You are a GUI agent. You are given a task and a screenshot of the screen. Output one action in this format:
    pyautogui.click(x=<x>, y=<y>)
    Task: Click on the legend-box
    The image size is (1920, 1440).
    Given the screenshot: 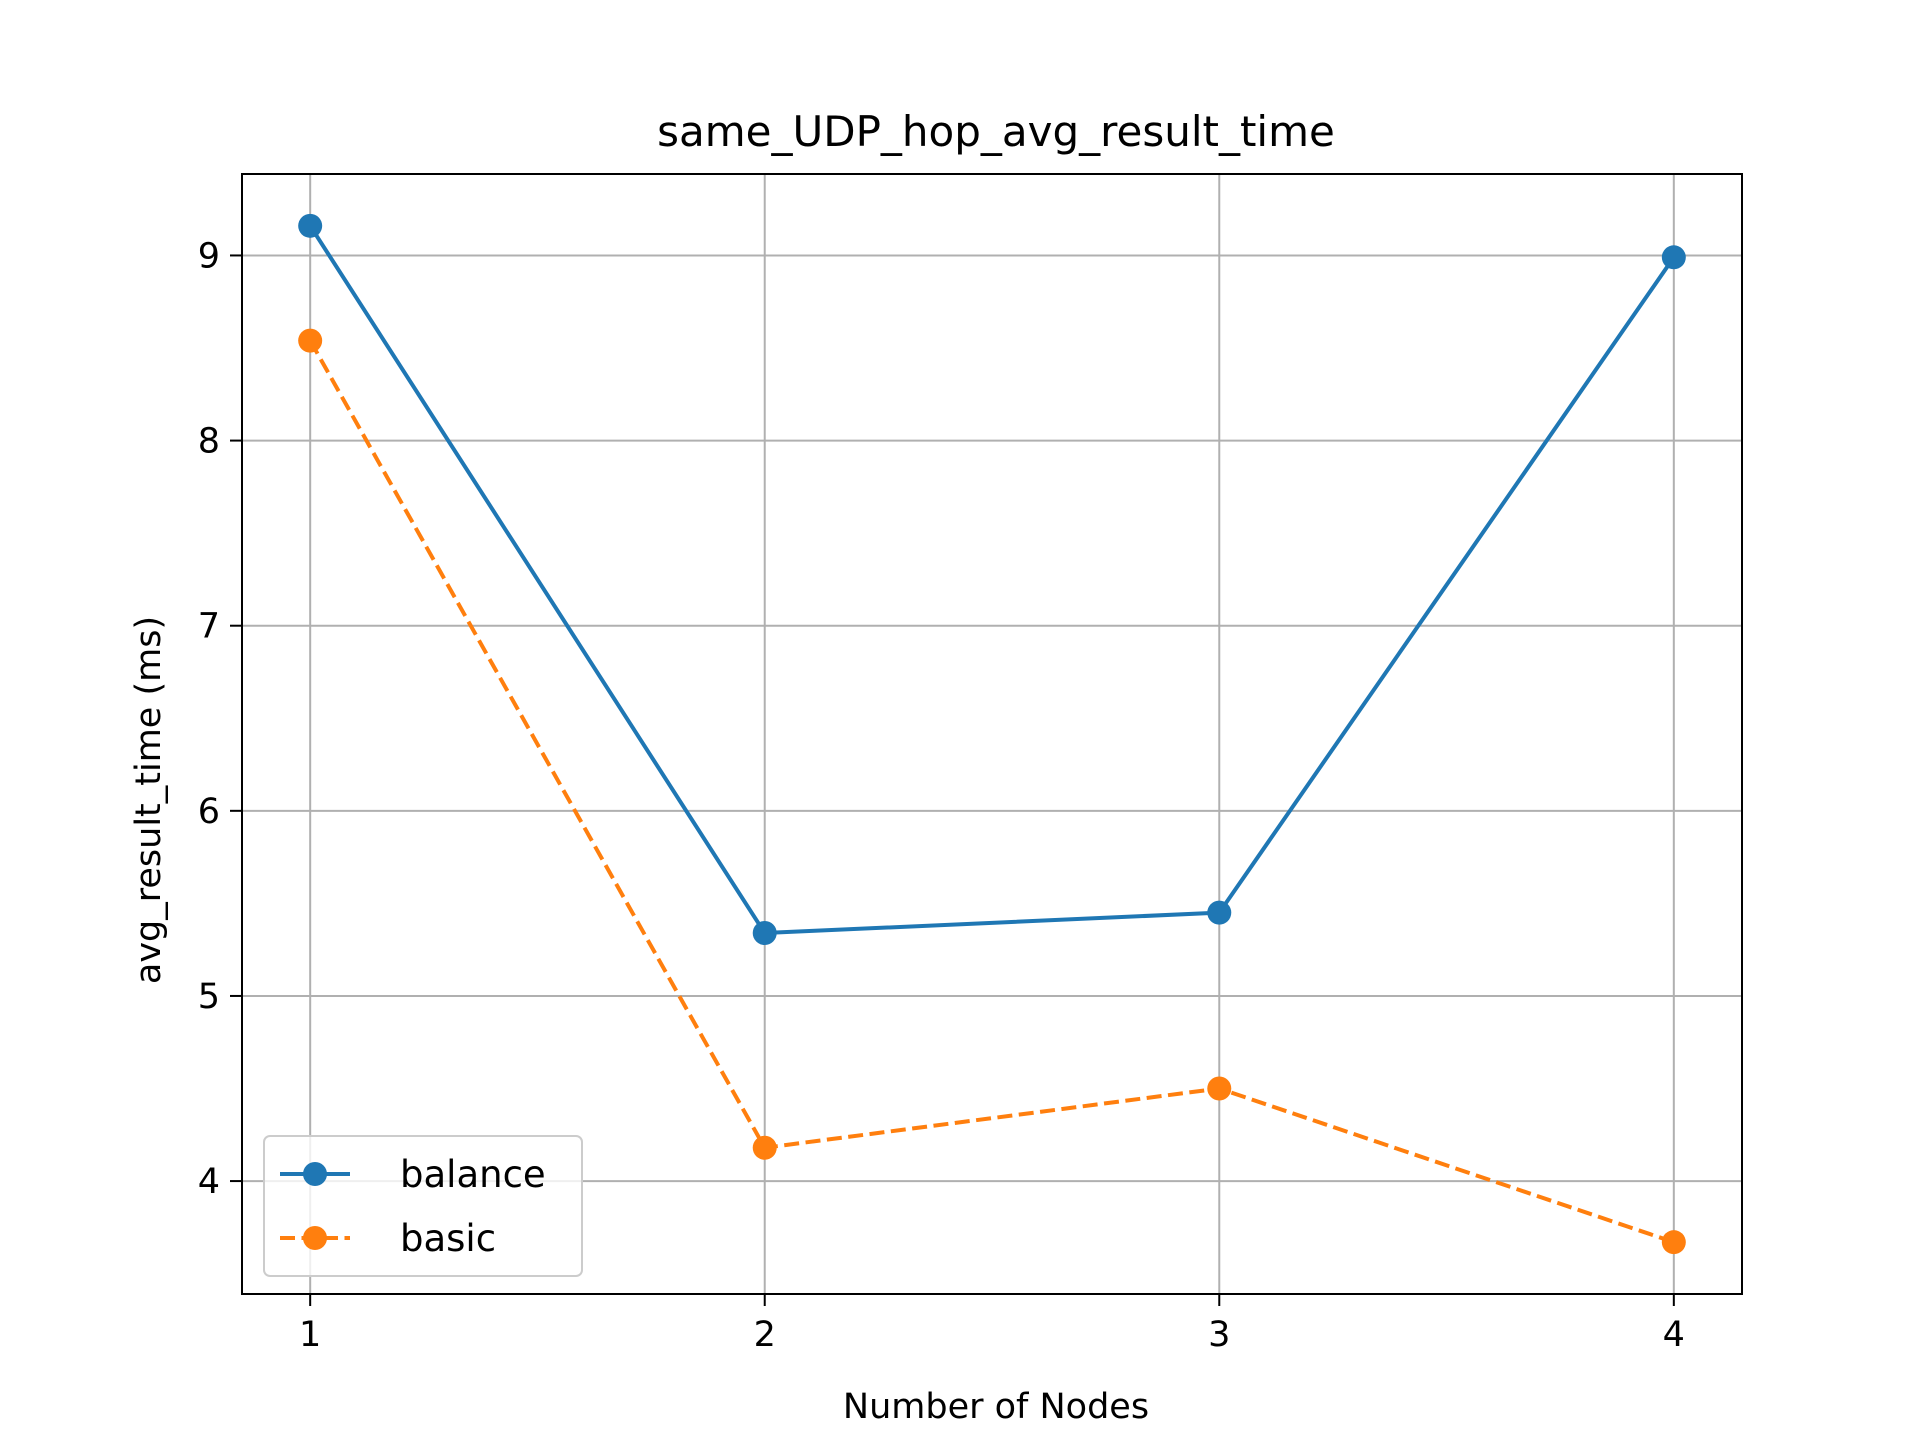 What is the action you would take?
    pyautogui.click(x=423, y=1206)
    